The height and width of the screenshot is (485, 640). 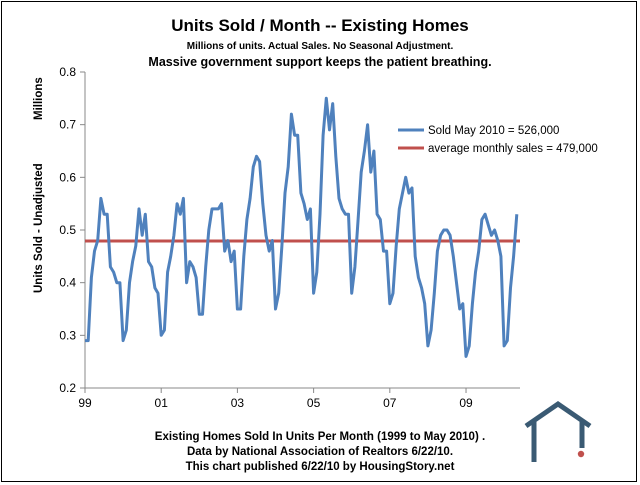 What do you see at coordinates (67, 283) in the screenshot?
I see `y-tick-label: 0.4` at bounding box center [67, 283].